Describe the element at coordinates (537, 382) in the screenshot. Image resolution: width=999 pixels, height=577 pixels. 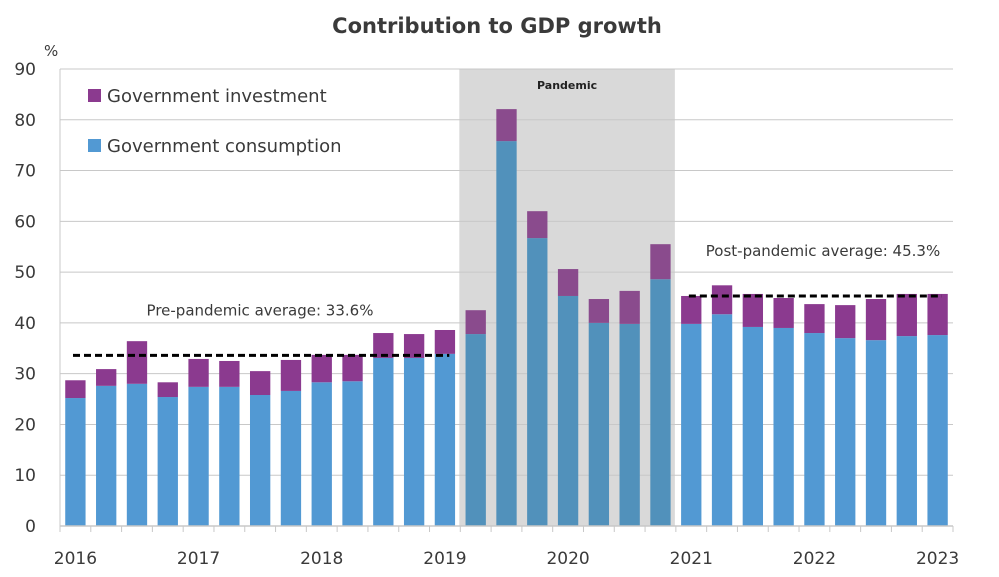
I see `bar-consumption-2019Q4` at that location.